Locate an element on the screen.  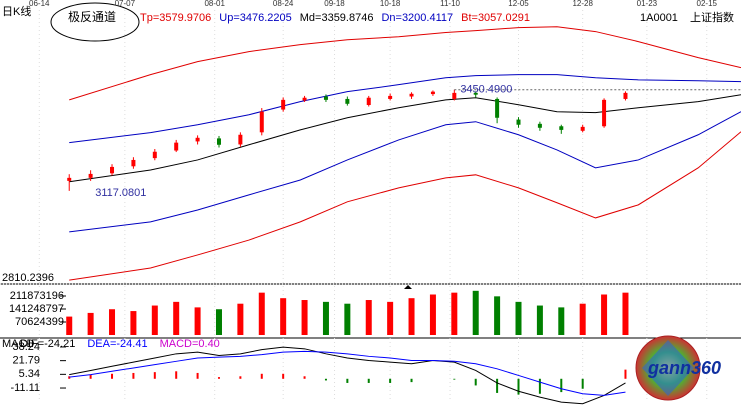
low-annotation: 3117.0801 is located at coordinates (120, 193).